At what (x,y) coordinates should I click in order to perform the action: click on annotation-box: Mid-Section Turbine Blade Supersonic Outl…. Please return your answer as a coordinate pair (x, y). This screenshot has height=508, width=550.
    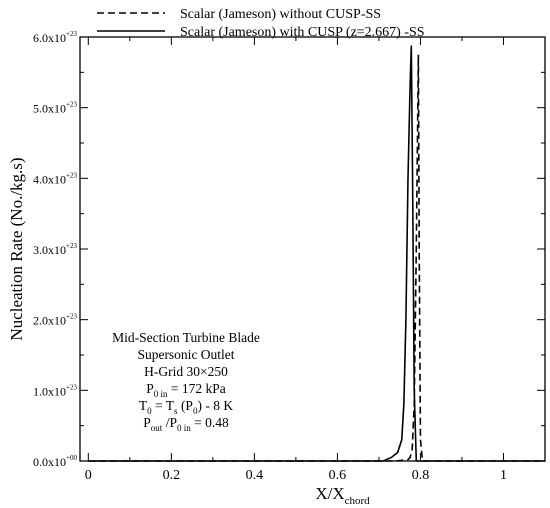
    Looking at the image, I should click on (186, 381).